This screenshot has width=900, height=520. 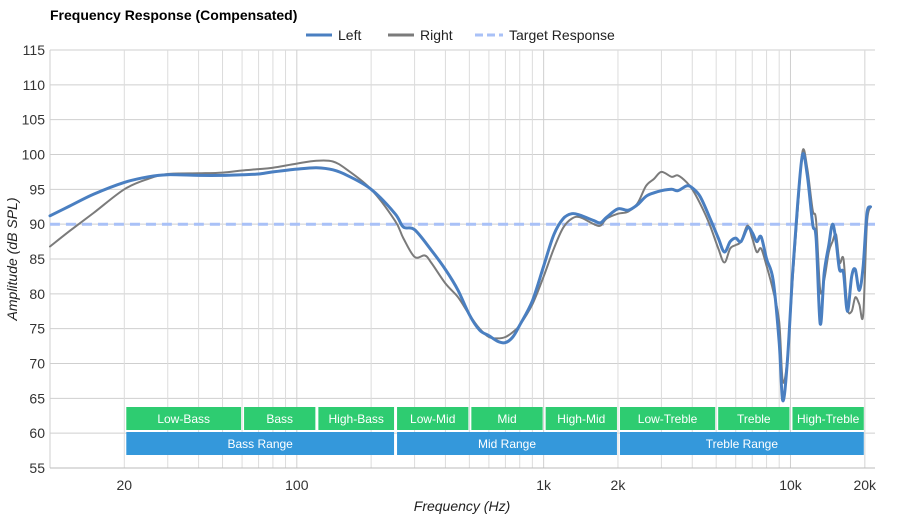 What do you see at coordinates (297, 485) in the screenshot?
I see `x-tick-label: 100` at bounding box center [297, 485].